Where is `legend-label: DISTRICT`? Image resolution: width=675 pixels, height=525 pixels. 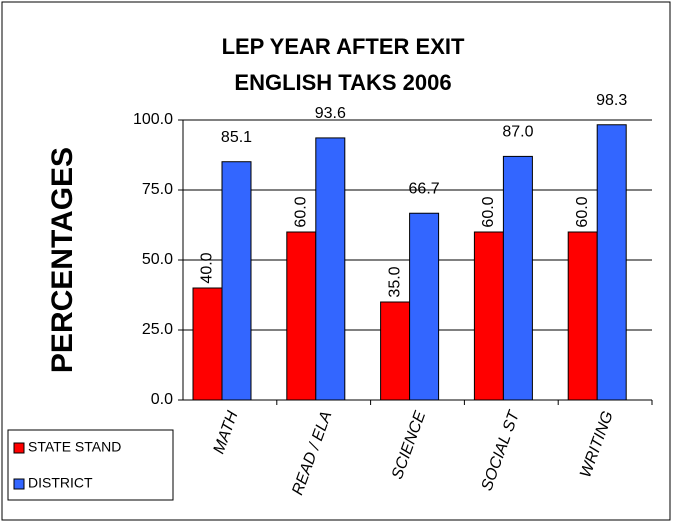
legend-label: DISTRICT is located at coordinates (60, 483).